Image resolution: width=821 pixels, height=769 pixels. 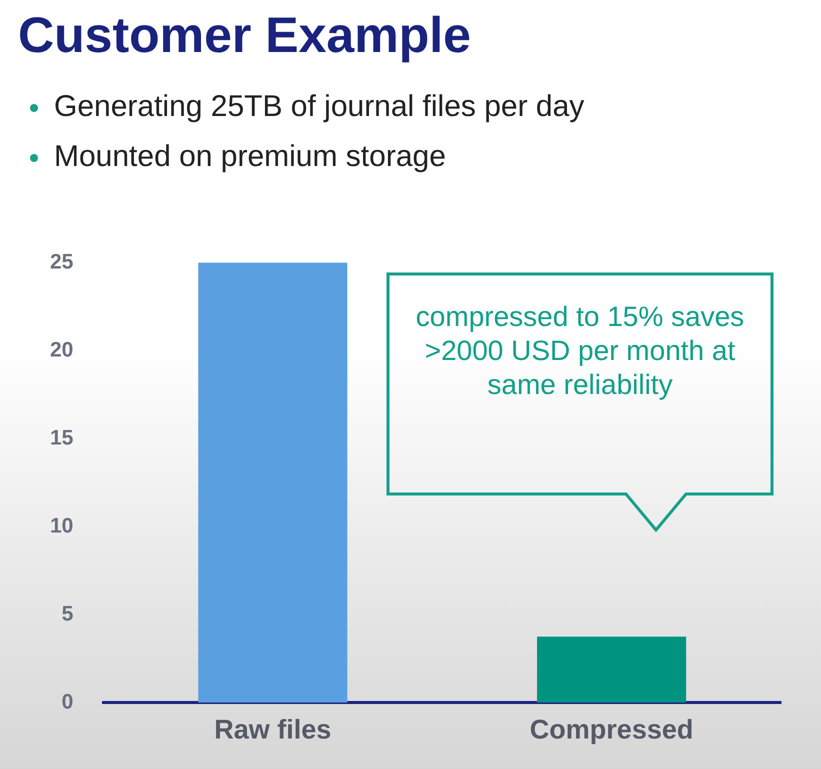 What do you see at coordinates (580, 351) in the screenshot?
I see `annotation: compressed to 15% saves >2000 USD per month at same reliability` at bounding box center [580, 351].